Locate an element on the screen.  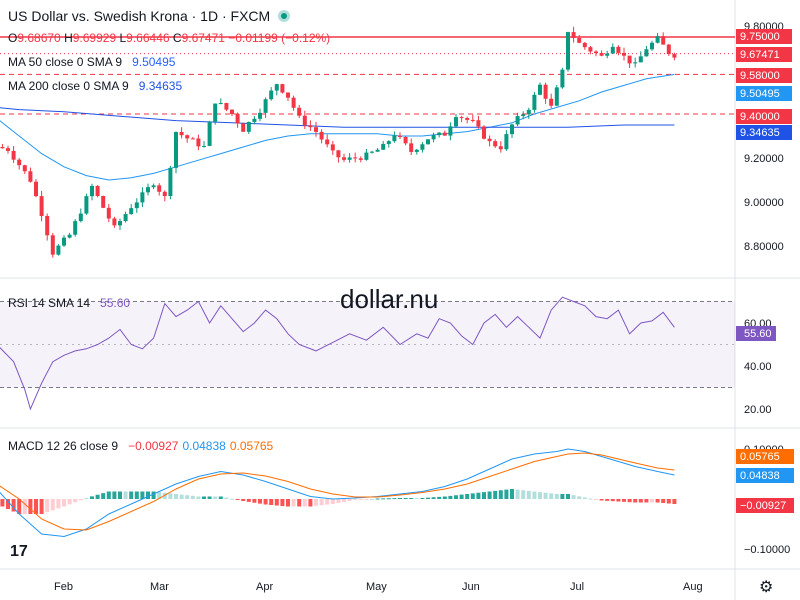
tradingview-logo: 17 is located at coordinates (19, 551).